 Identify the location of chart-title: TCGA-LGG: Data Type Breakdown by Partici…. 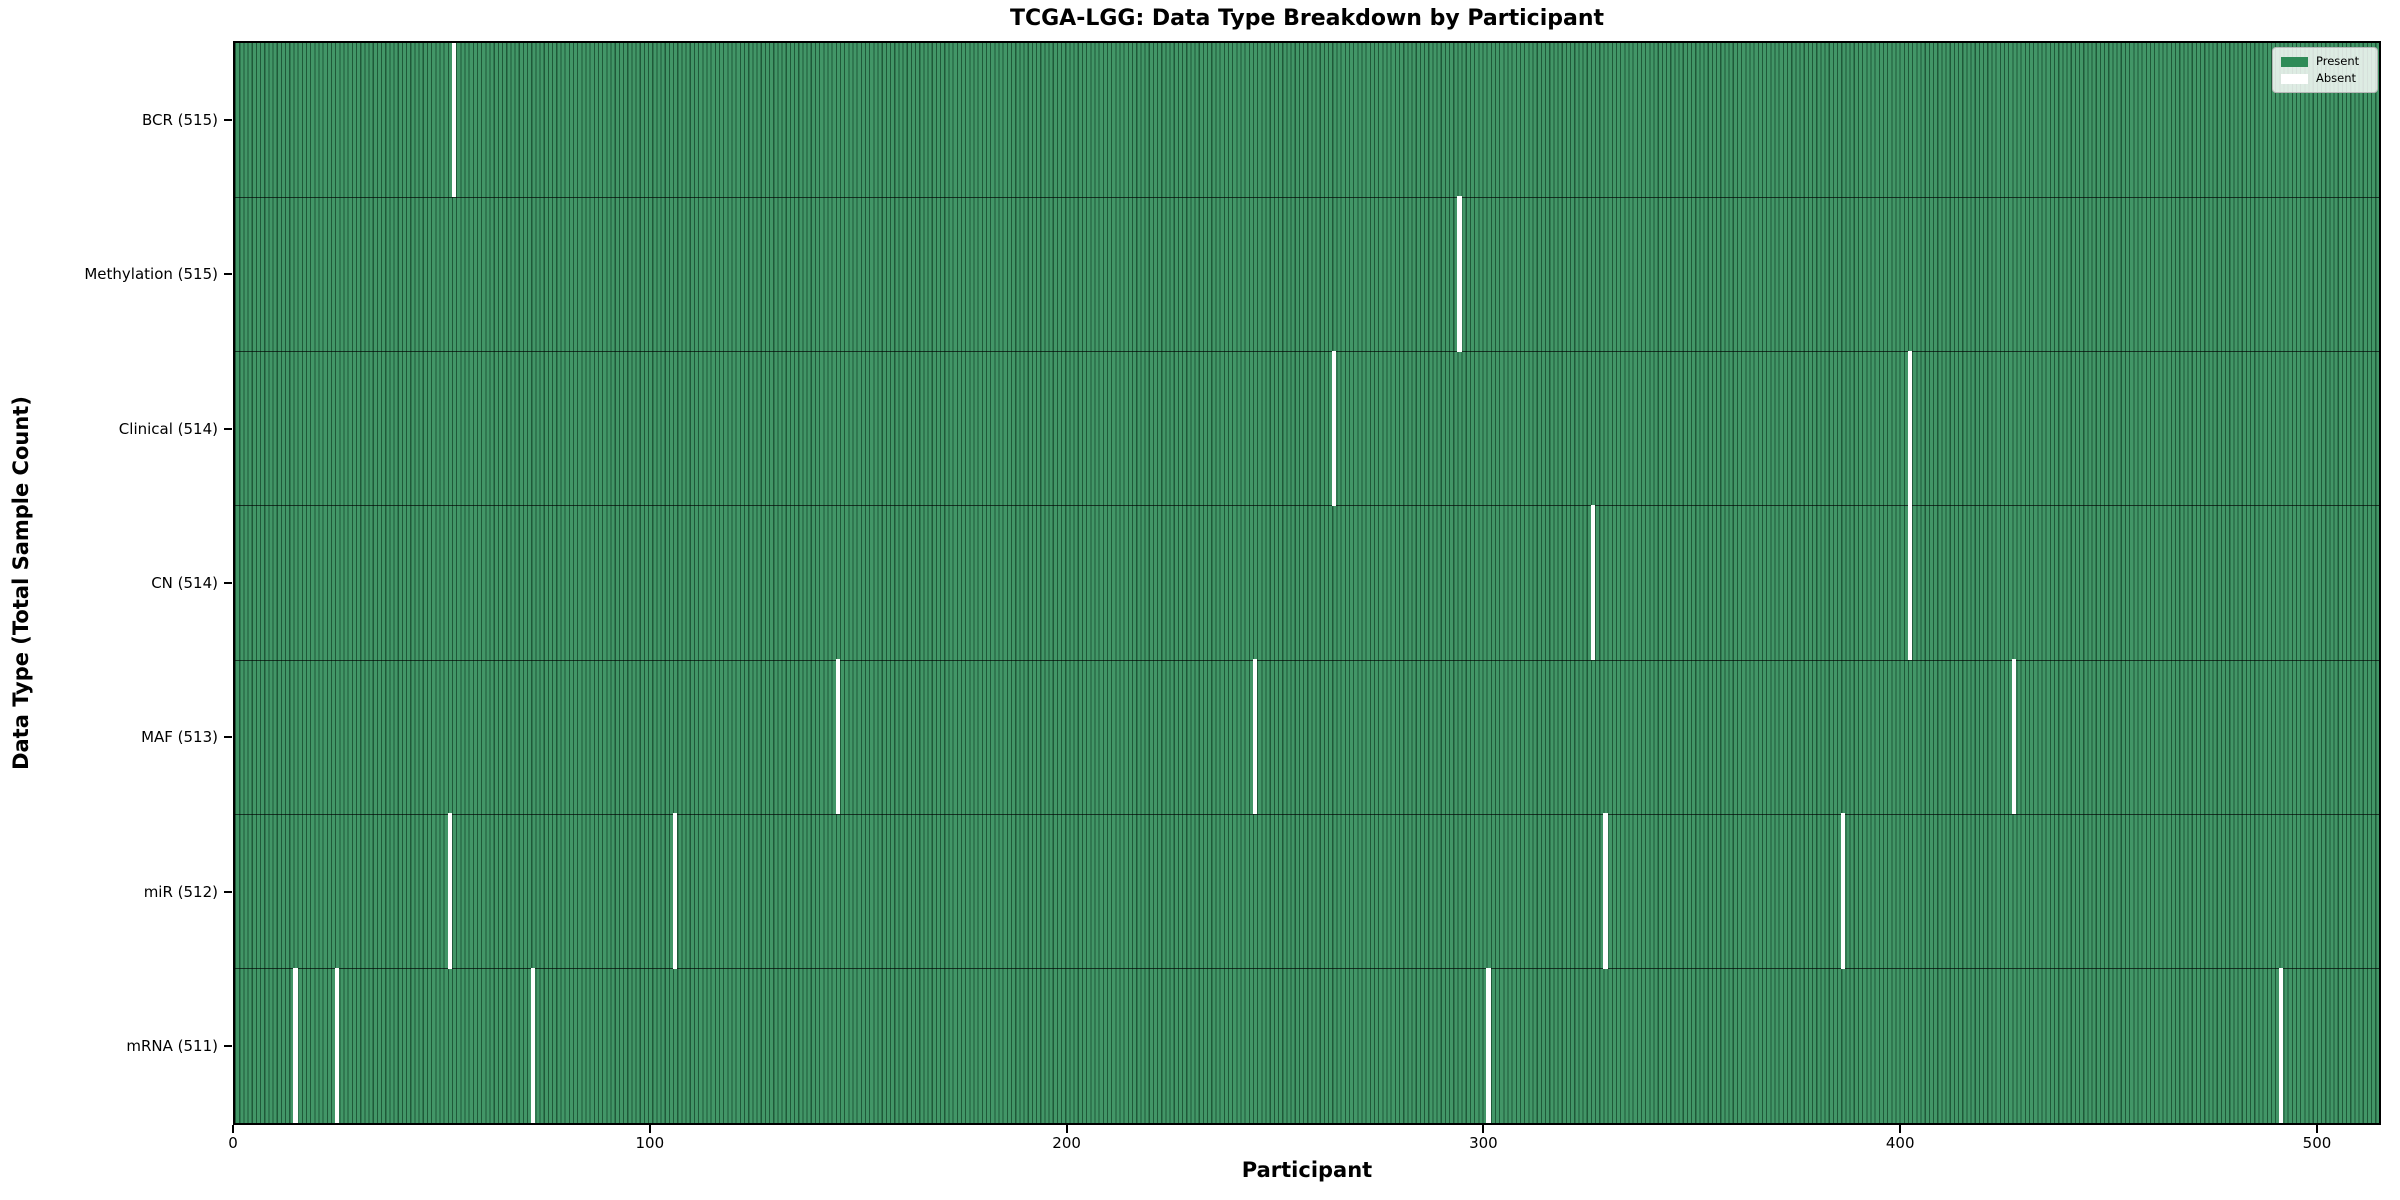
(1307, 18).